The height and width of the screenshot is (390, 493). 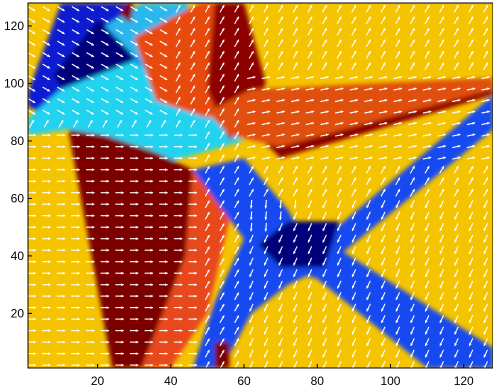 What do you see at coordinates (244, 381) in the screenshot?
I see `x-tick-label: 60` at bounding box center [244, 381].